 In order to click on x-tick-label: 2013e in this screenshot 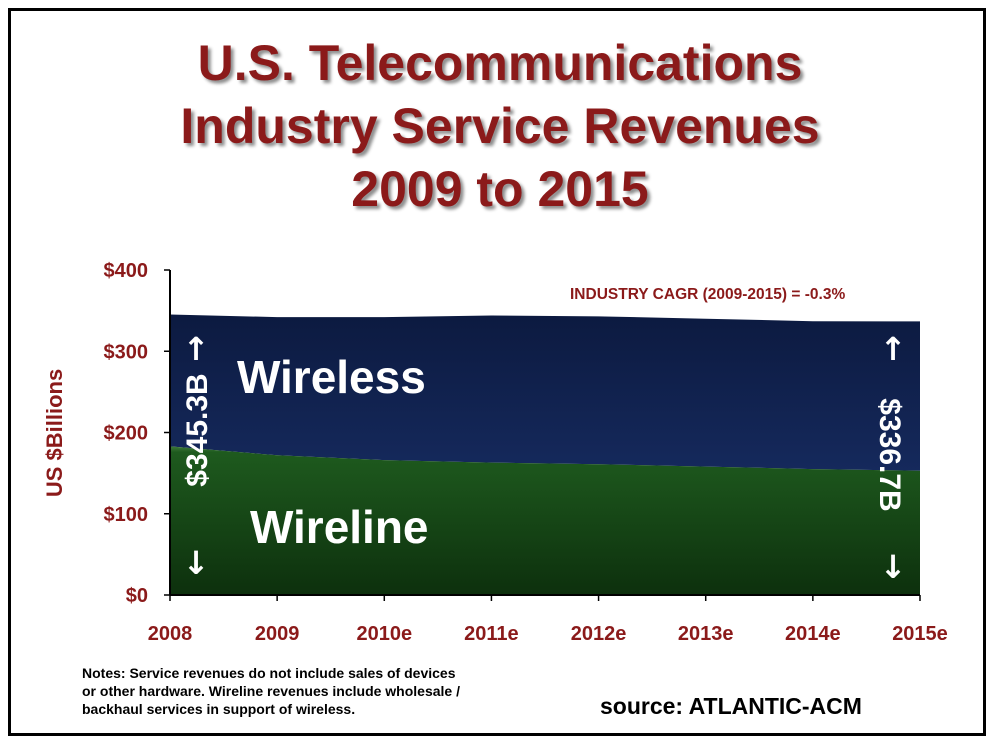, I will do `click(706, 634)`.